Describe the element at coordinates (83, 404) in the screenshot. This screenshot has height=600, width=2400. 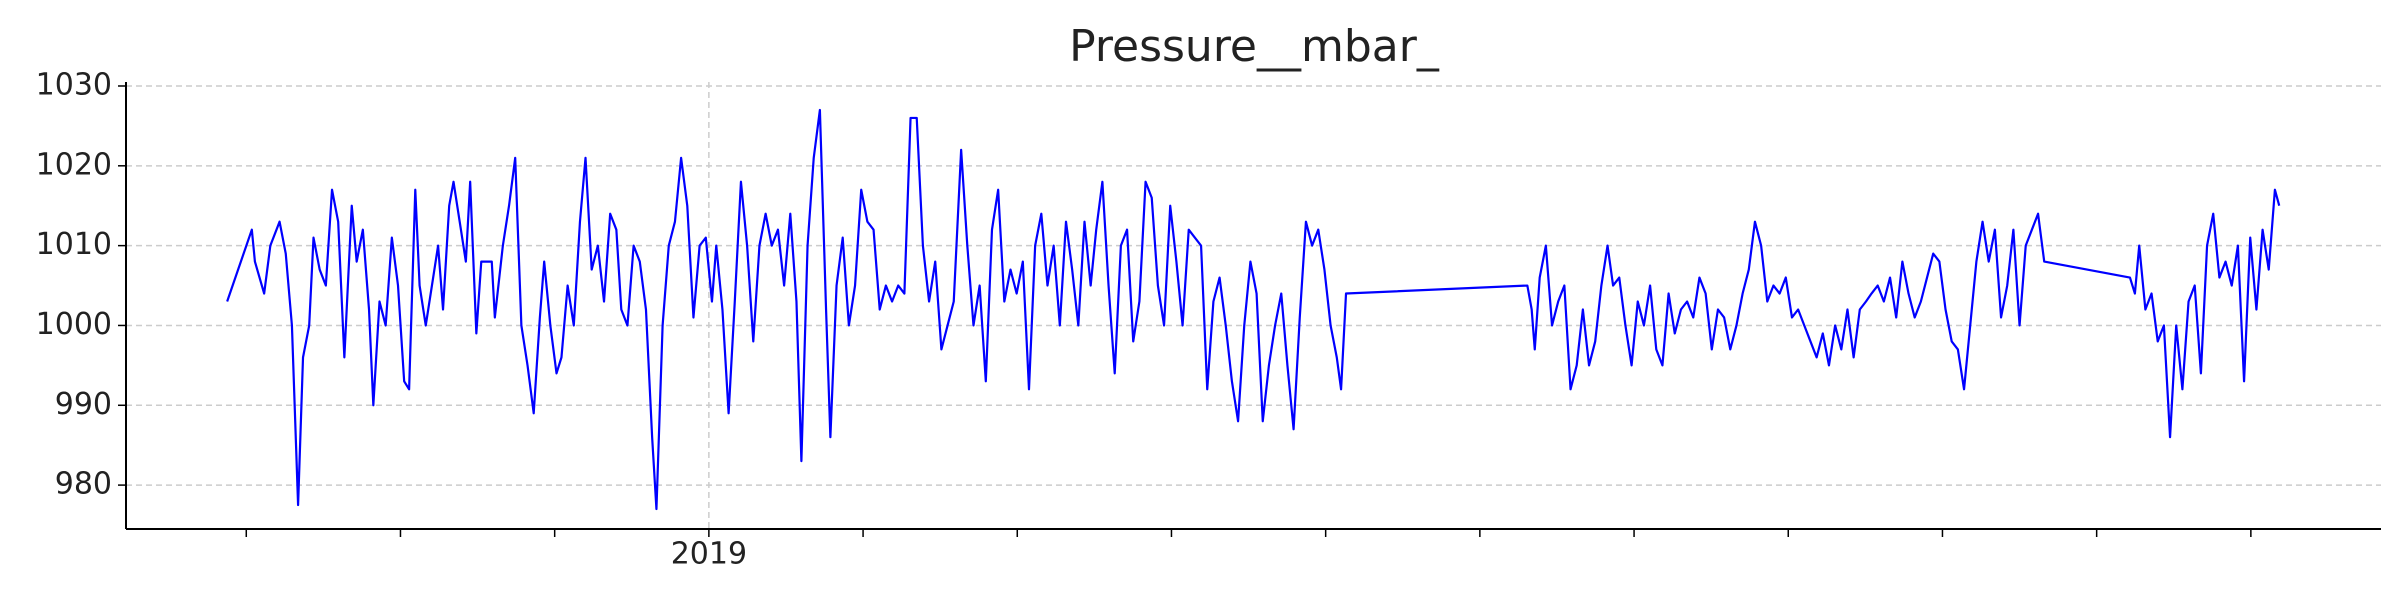
I see `y-tick-label: 990` at that location.